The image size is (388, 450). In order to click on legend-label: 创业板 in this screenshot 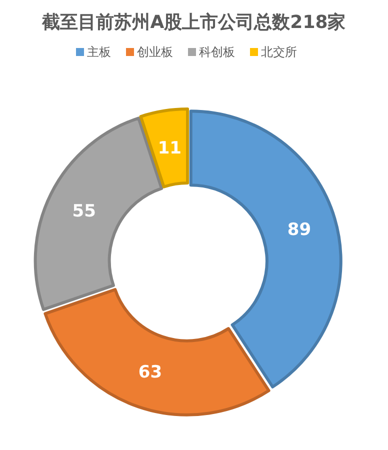, I will do `click(155, 52)`.